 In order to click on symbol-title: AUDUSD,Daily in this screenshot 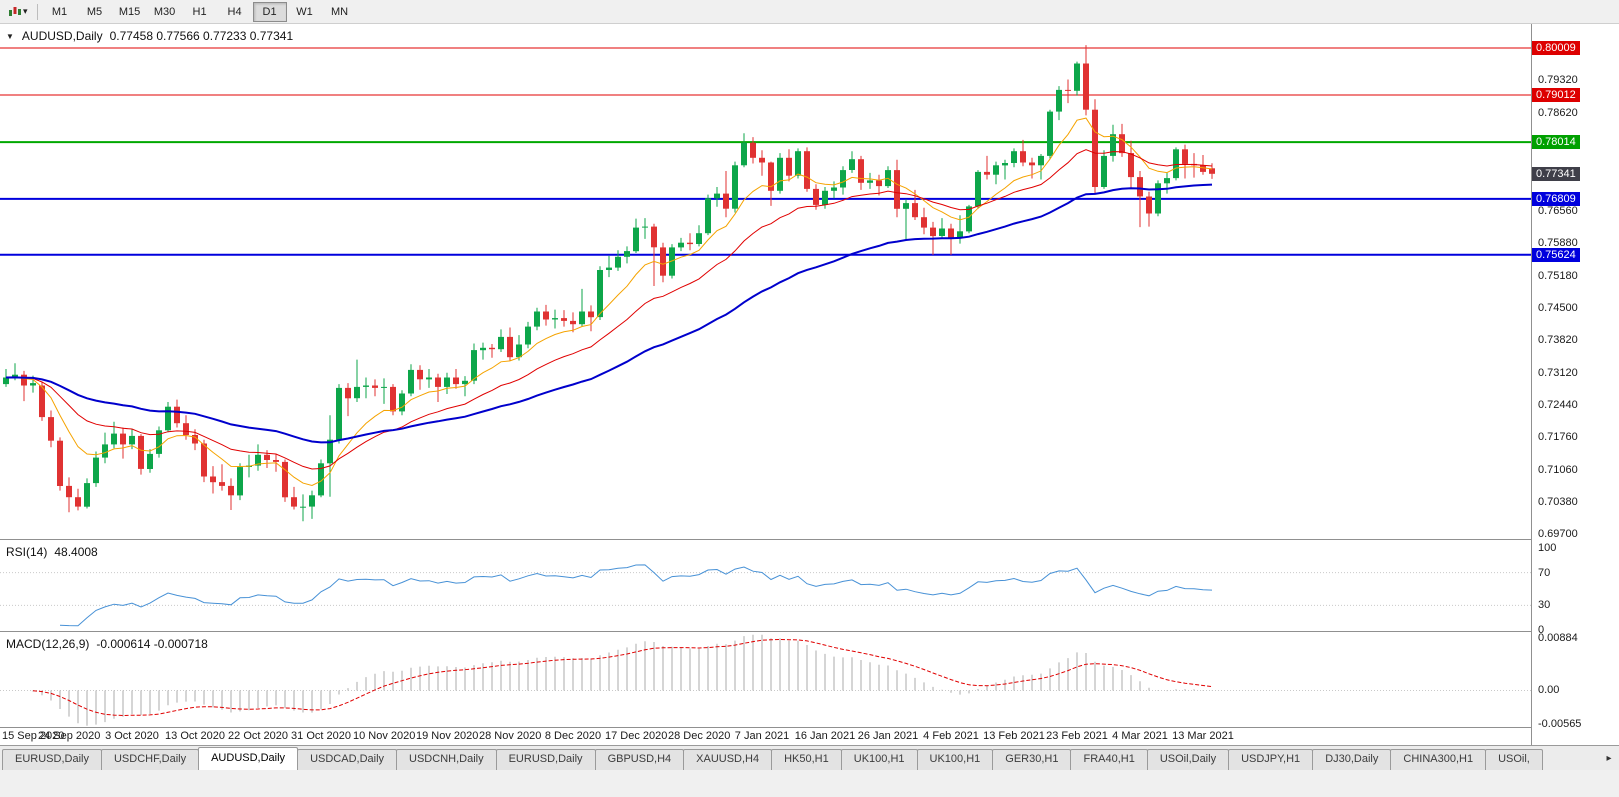, I will do `click(62, 36)`.